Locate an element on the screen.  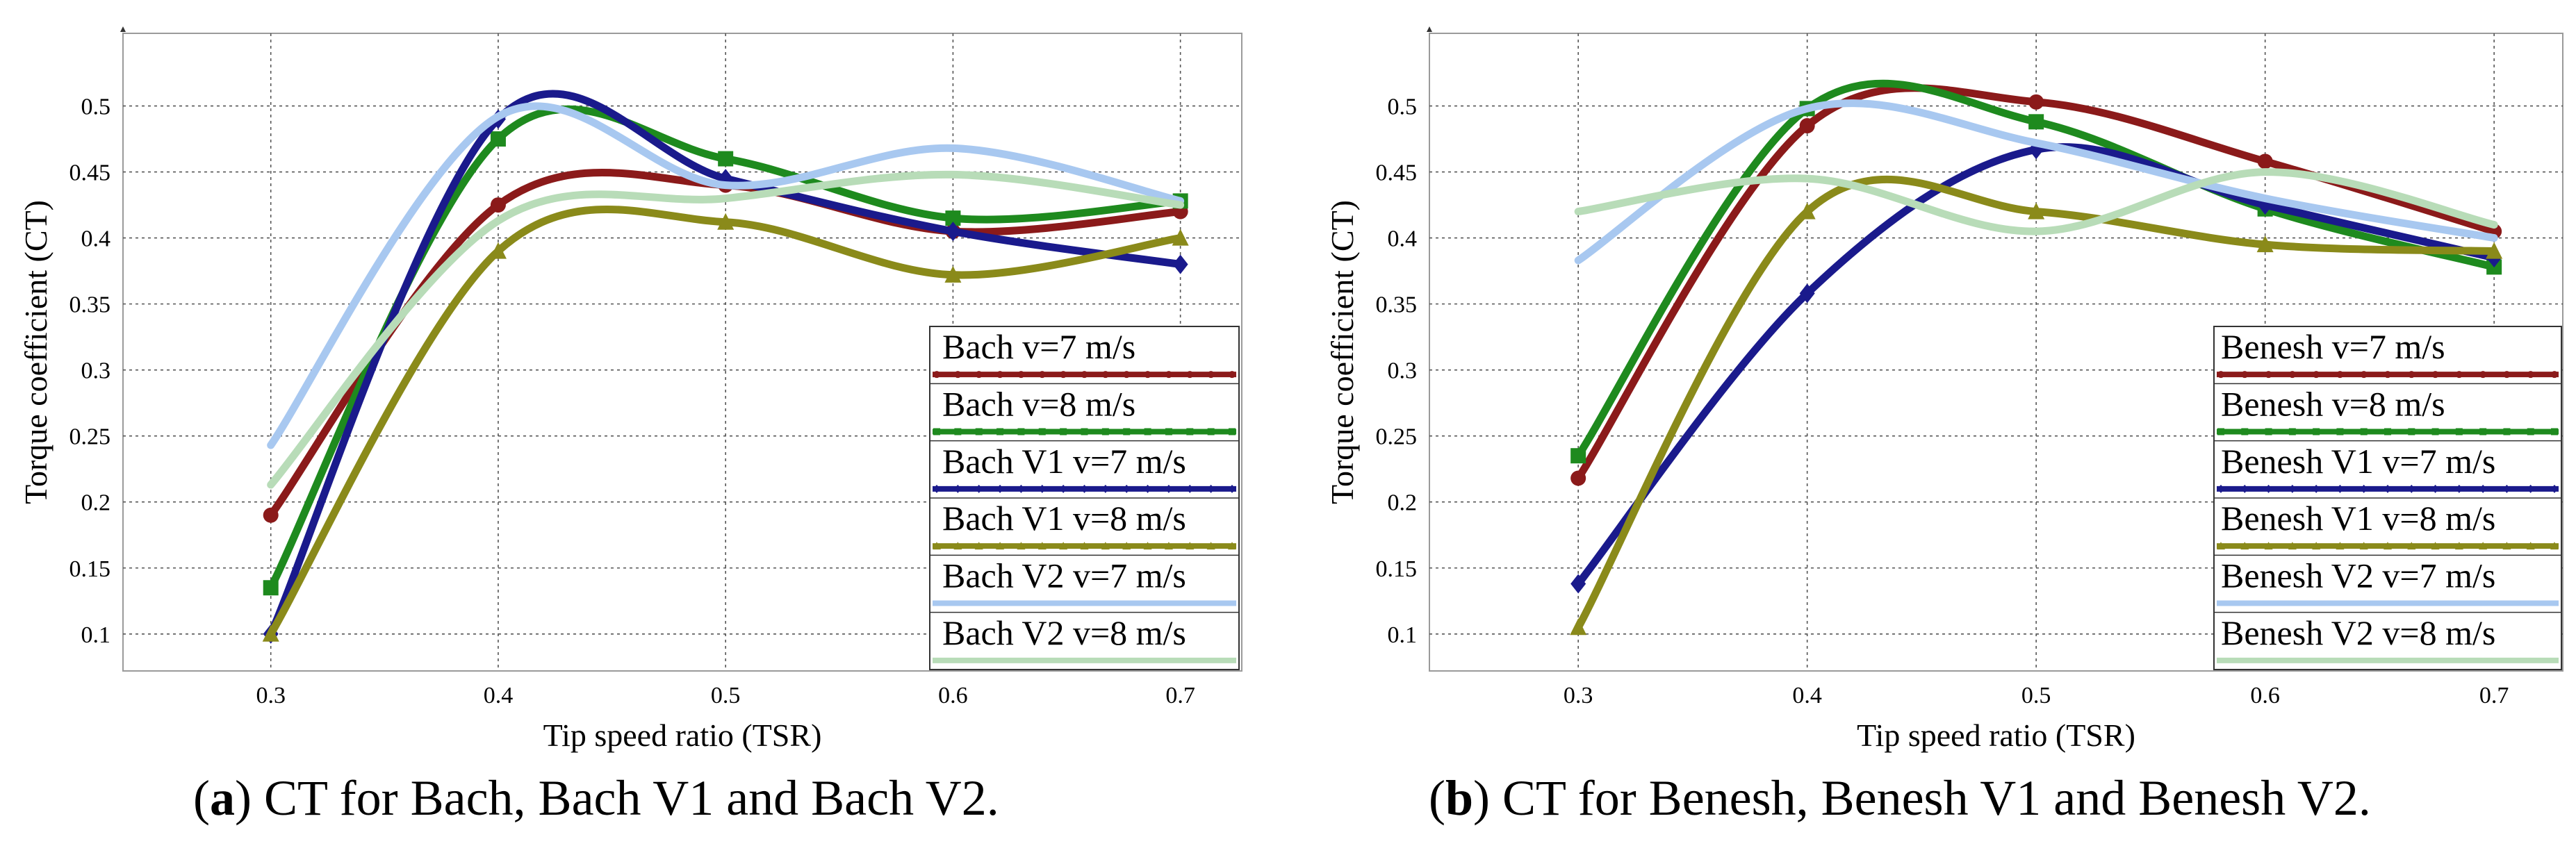
caption-a-text: ) CT for Bach, Bach V1 and Bach V2. is located at coordinates (616, 798).